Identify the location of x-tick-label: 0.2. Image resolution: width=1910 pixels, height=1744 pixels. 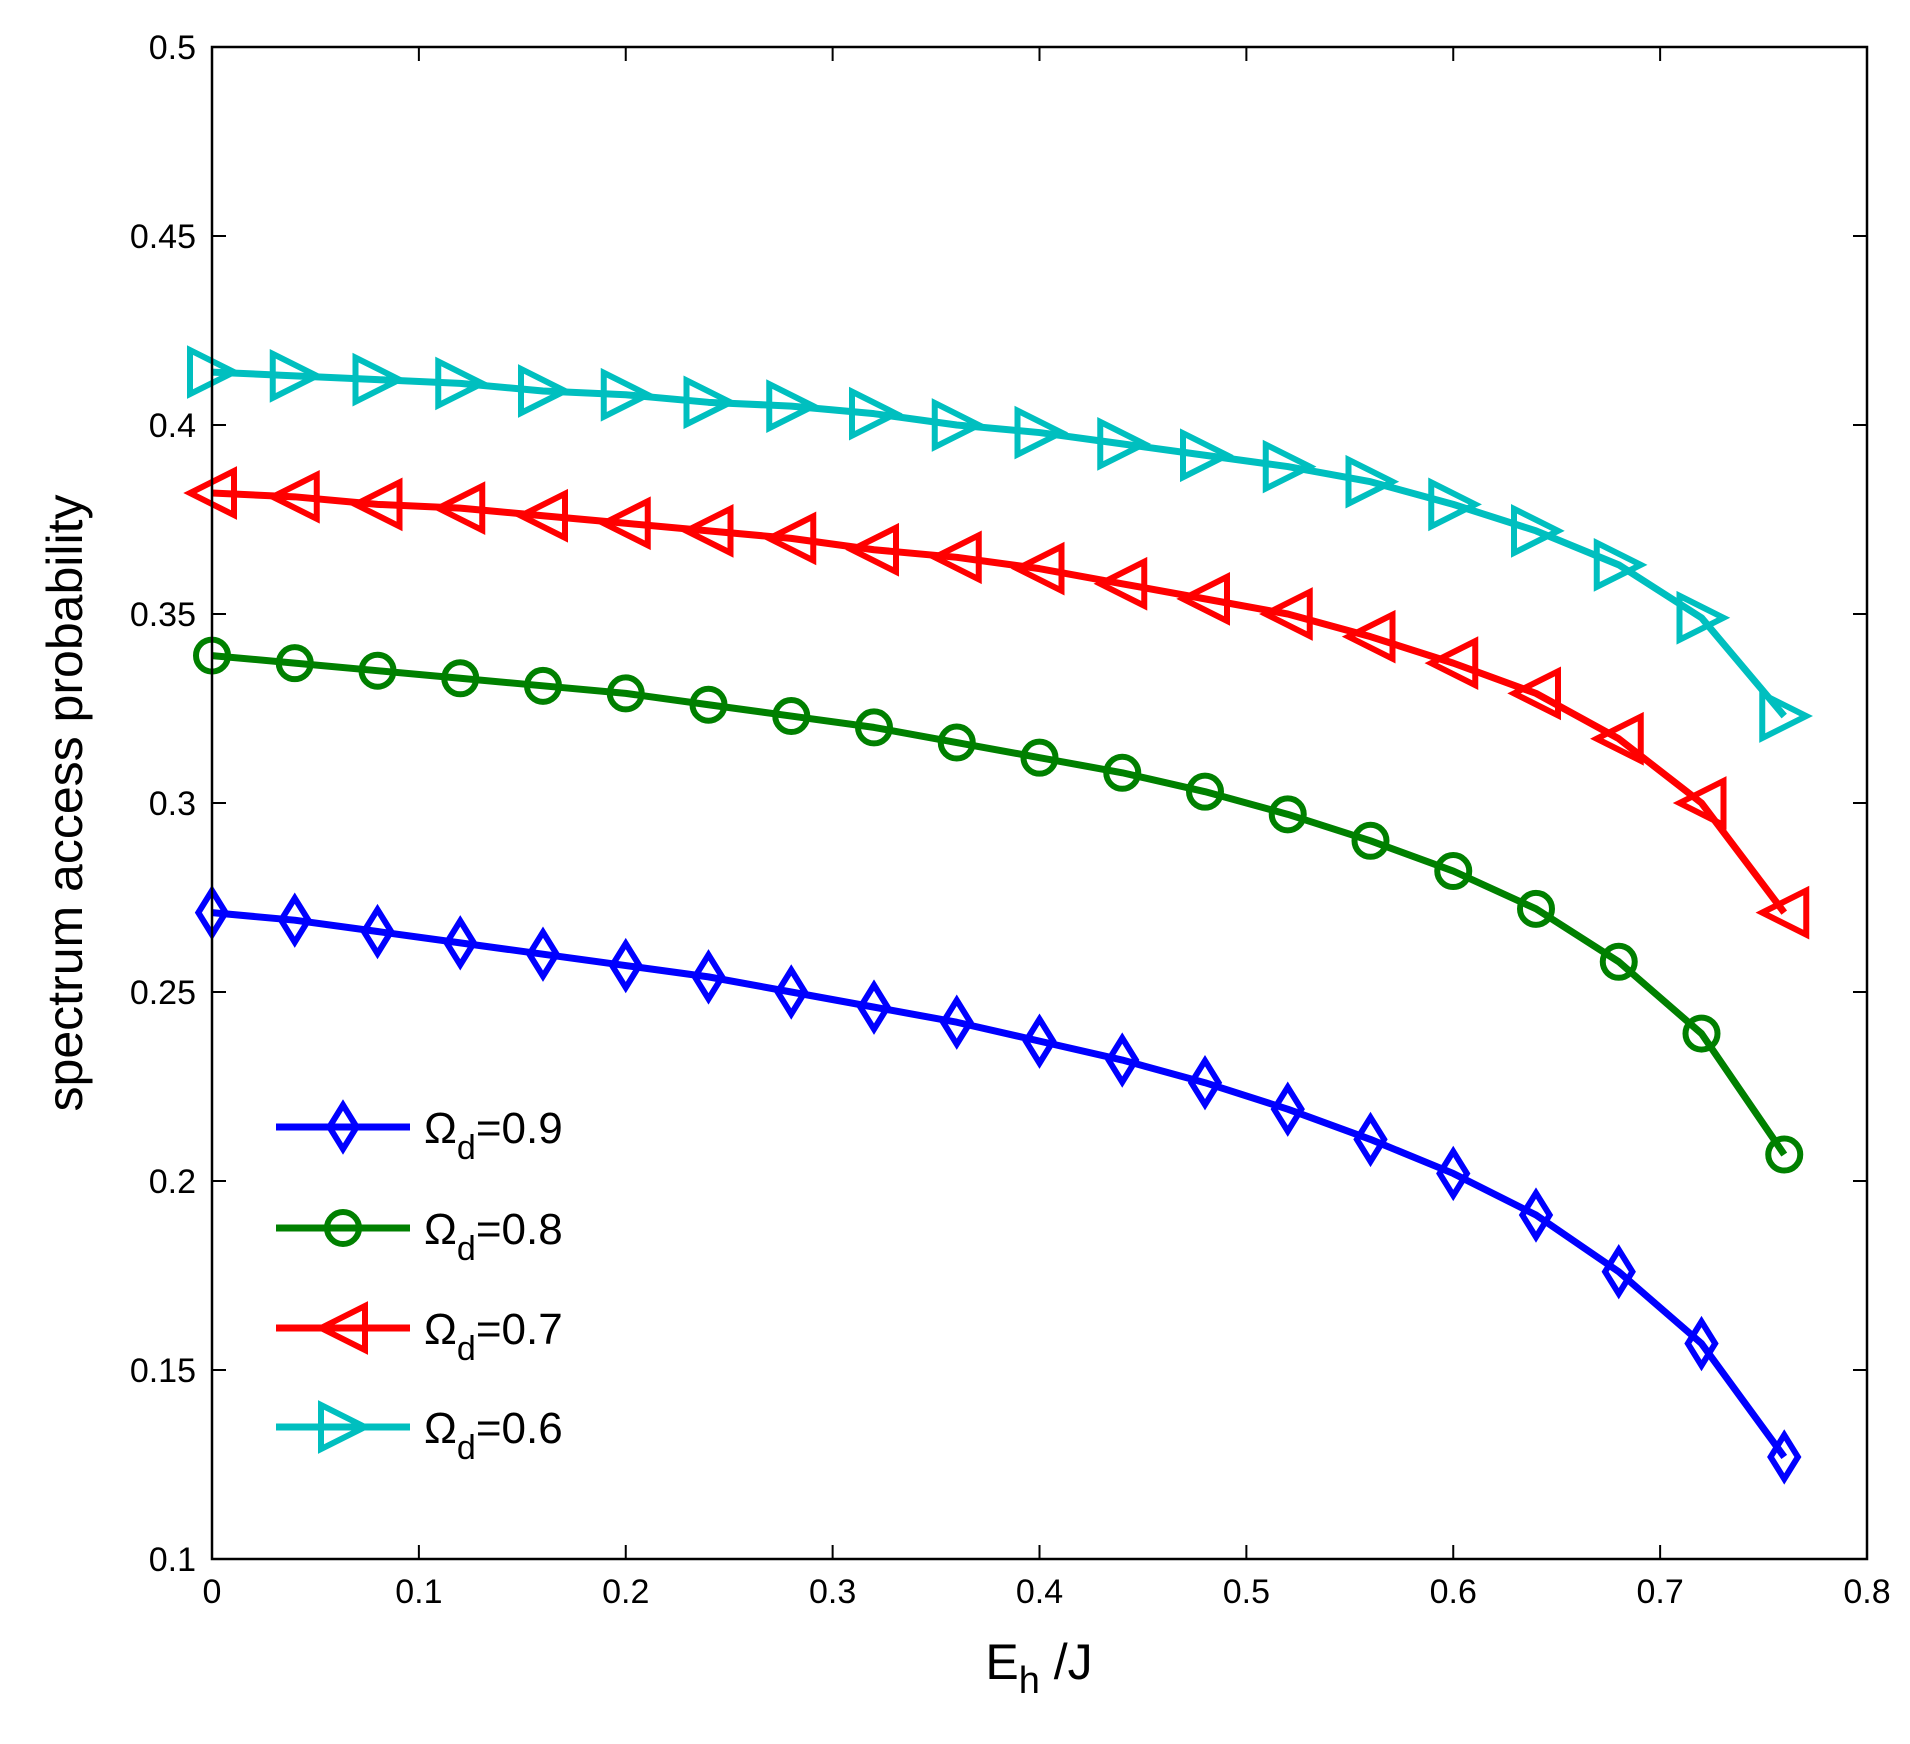
(625, 1592).